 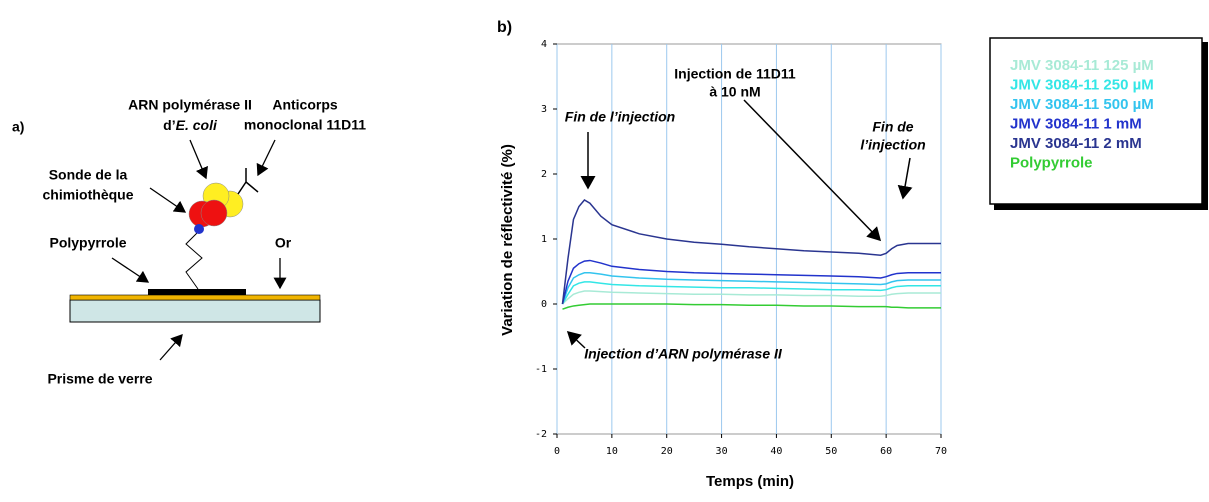 What do you see at coordinates (504, 27) in the screenshot?
I see `panel-label: b)` at bounding box center [504, 27].